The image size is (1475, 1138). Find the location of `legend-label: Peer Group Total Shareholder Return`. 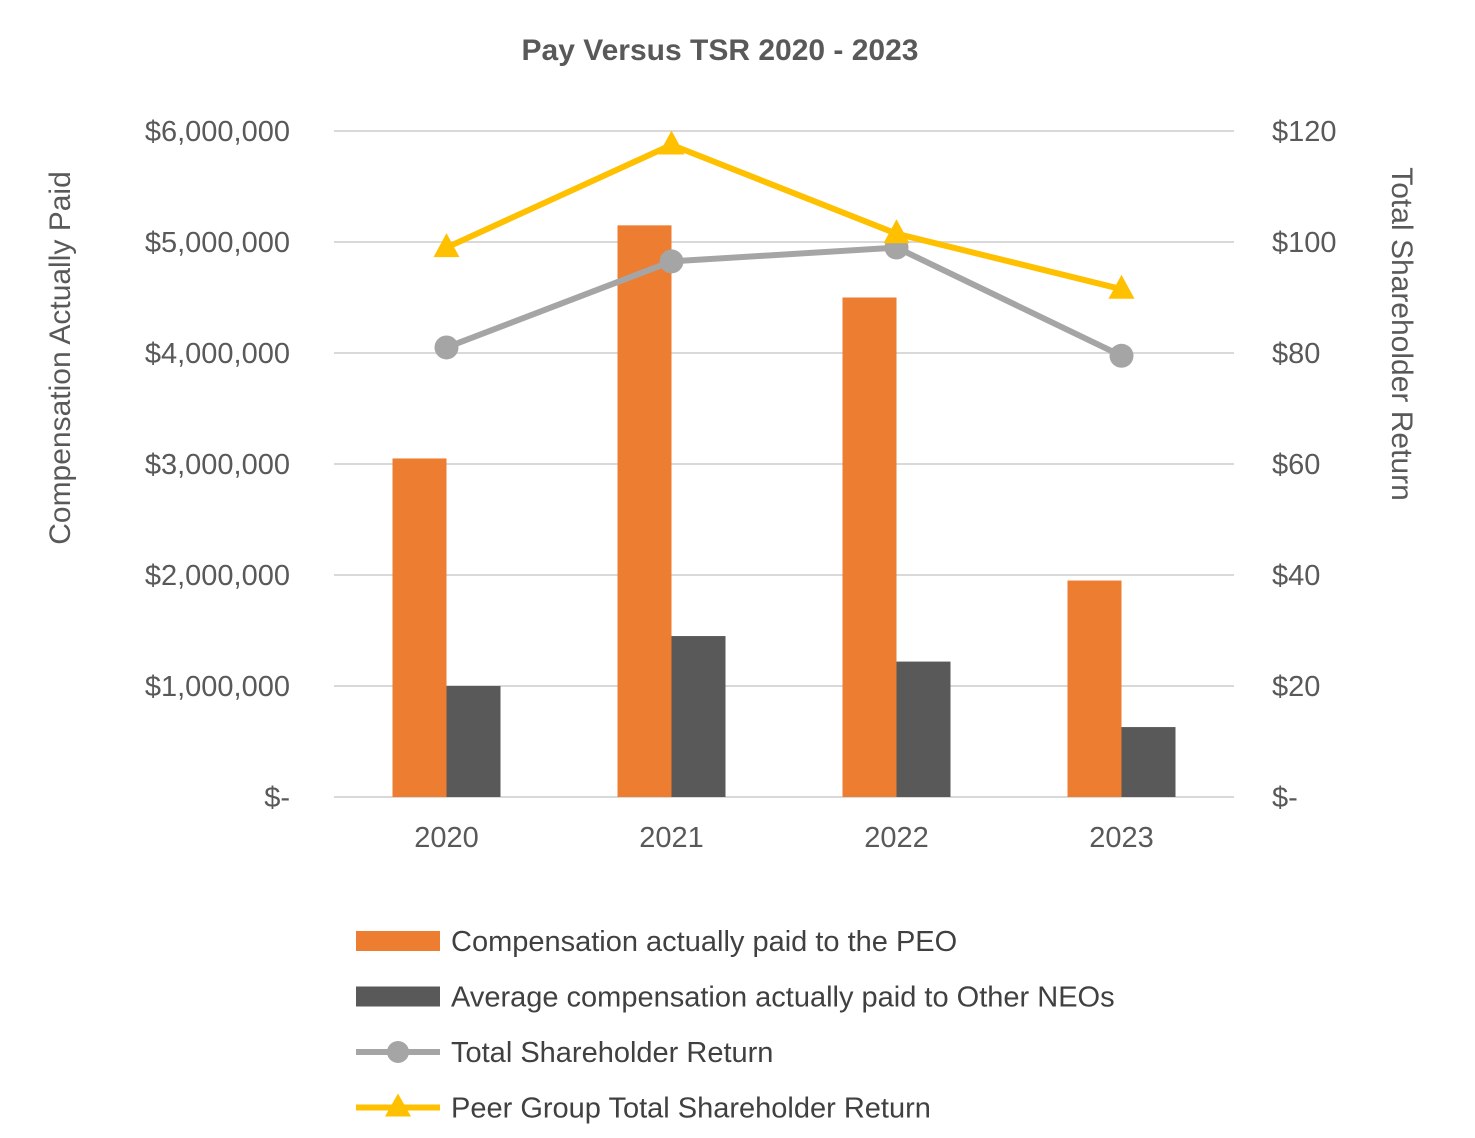

legend-label: Peer Group Total Shareholder Return is located at coordinates (691, 1109).